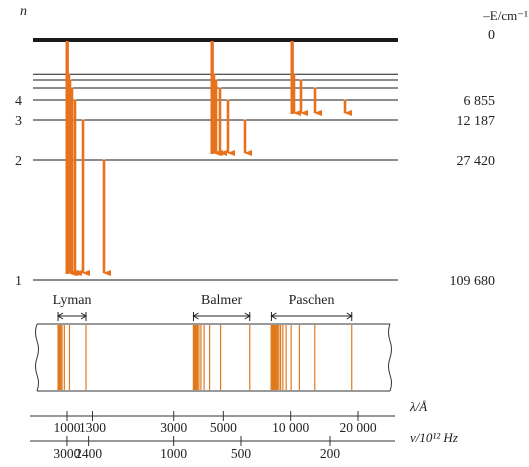  I want to click on series-label-balmer: Balmer, so click(222, 300).